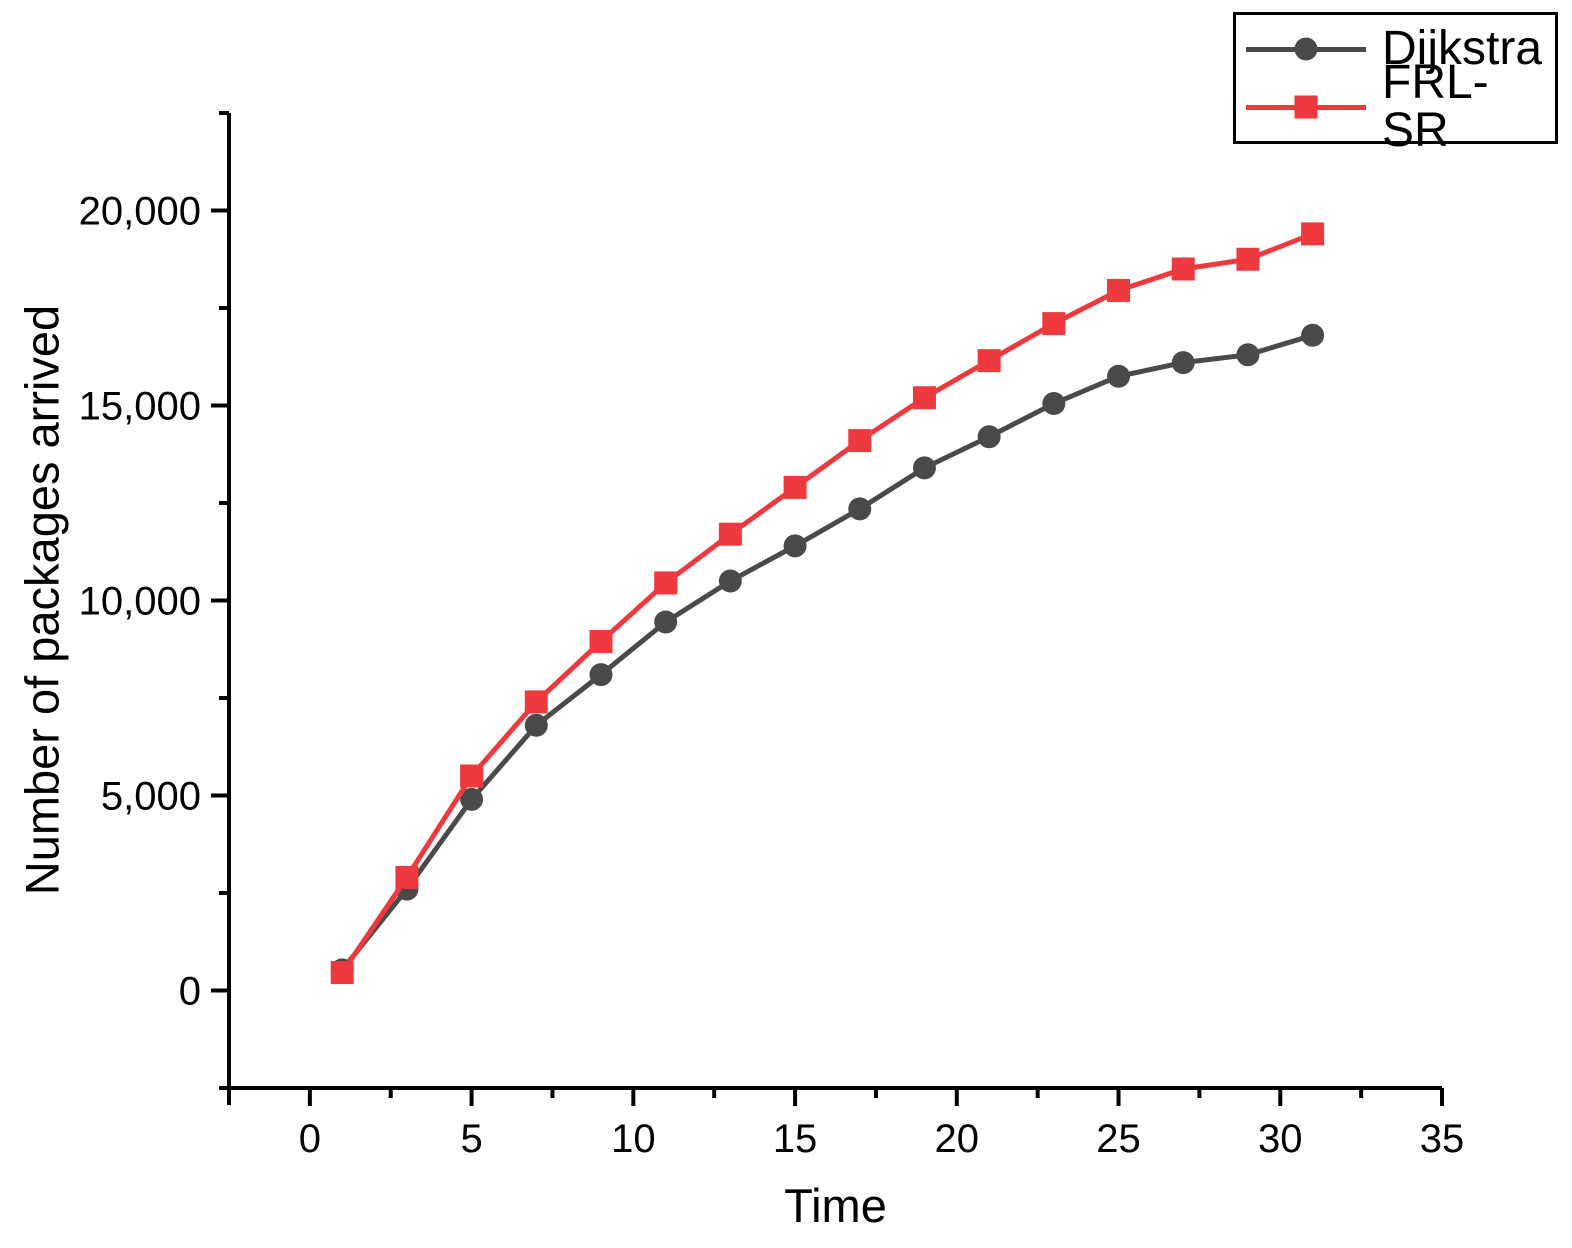  What do you see at coordinates (835, 1205) in the screenshot?
I see `x-axis-title: Time` at bounding box center [835, 1205].